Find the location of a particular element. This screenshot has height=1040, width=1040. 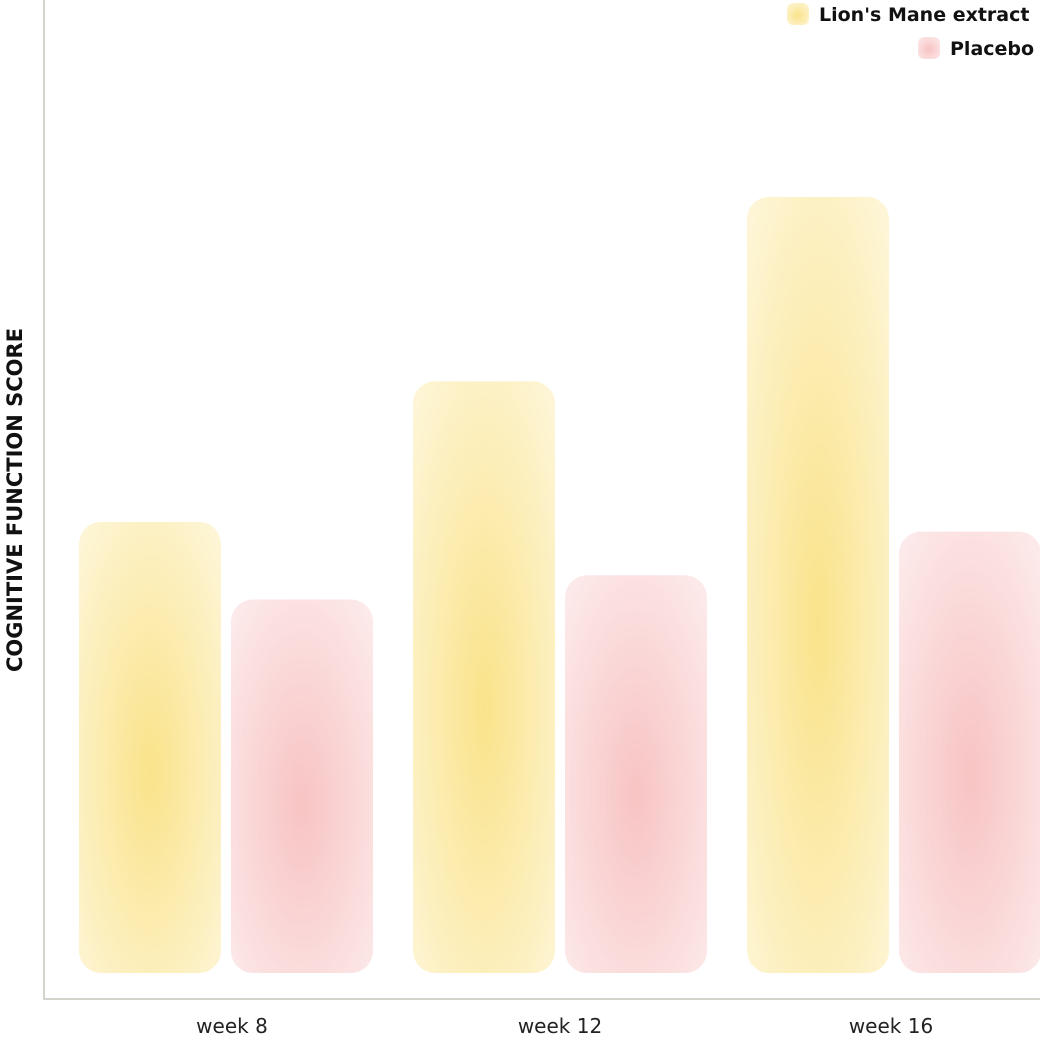

legend-swatch-placebo is located at coordinates (929, 48).